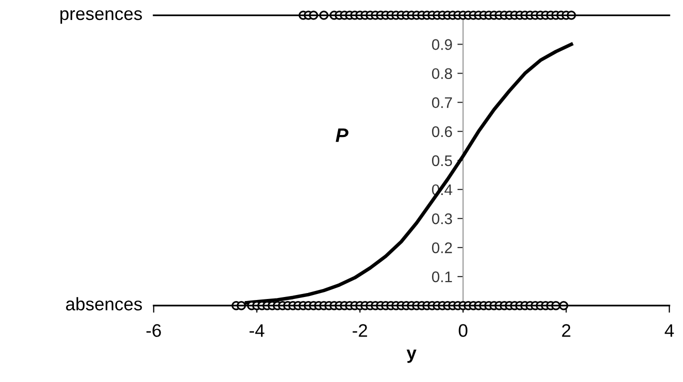 This screenshot has height=382, width=683. I want to click on y-tick-label: 0.5, so click(442, 160).